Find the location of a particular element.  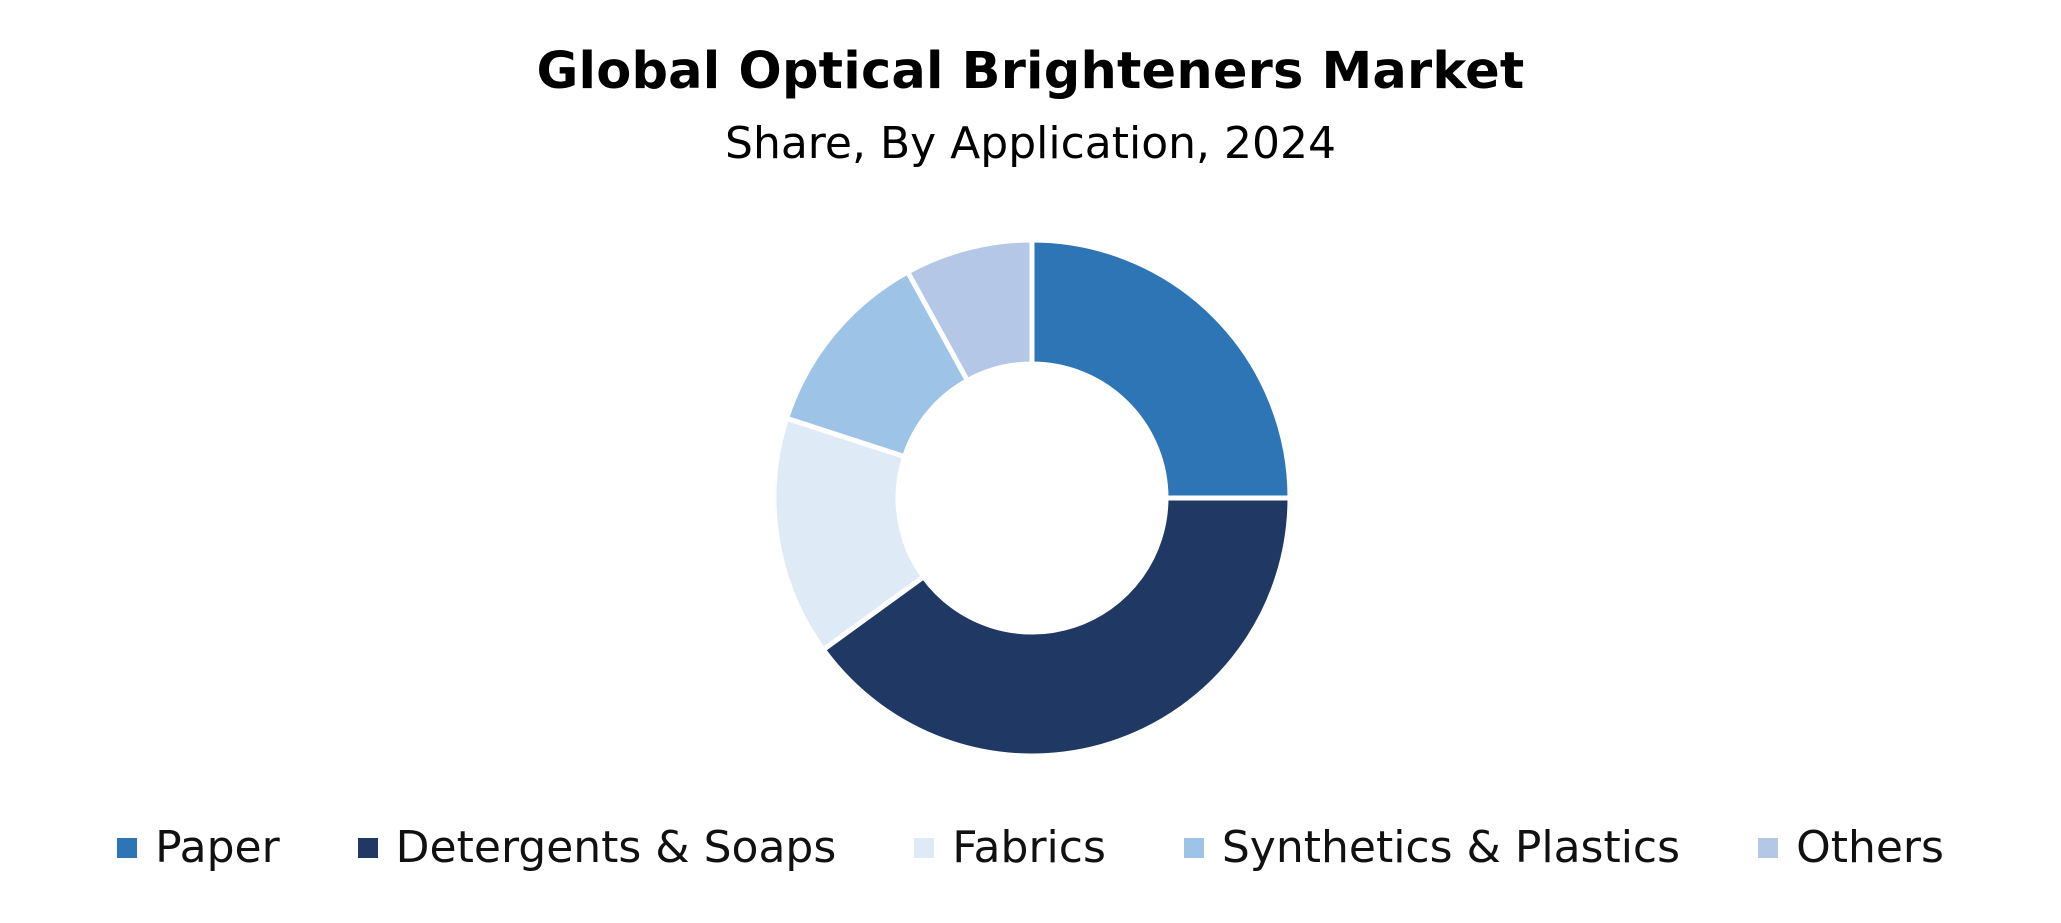

donut-slices is located at coordinates (1032, 498).